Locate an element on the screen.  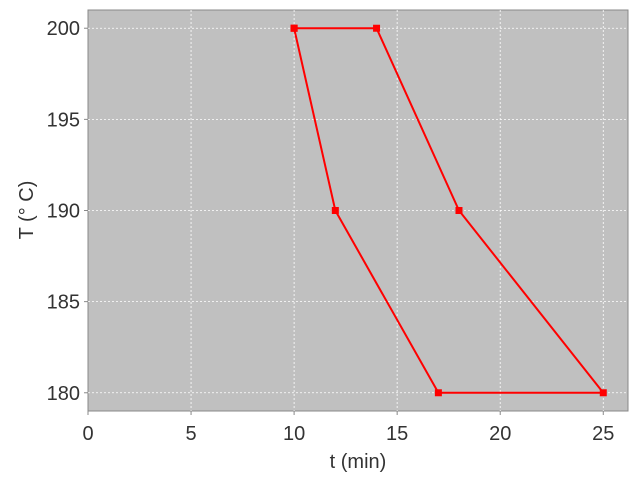
y-tick-label: 185 is located at coordinates (63, 303).